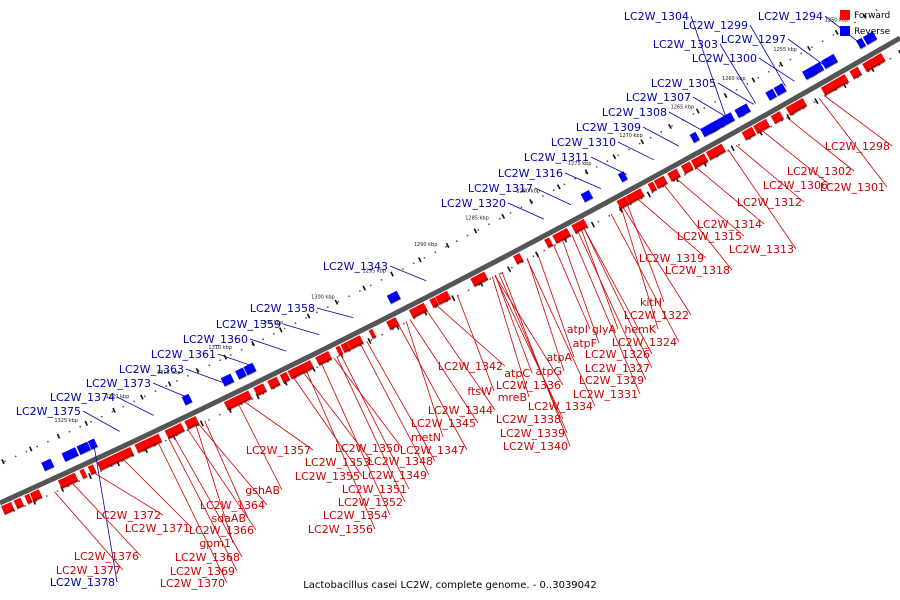 The image size is (900, 600). Describe the element at coordinates (785, 50) in the screenshot. I see `tick-label: 1255 kbp` at that location.